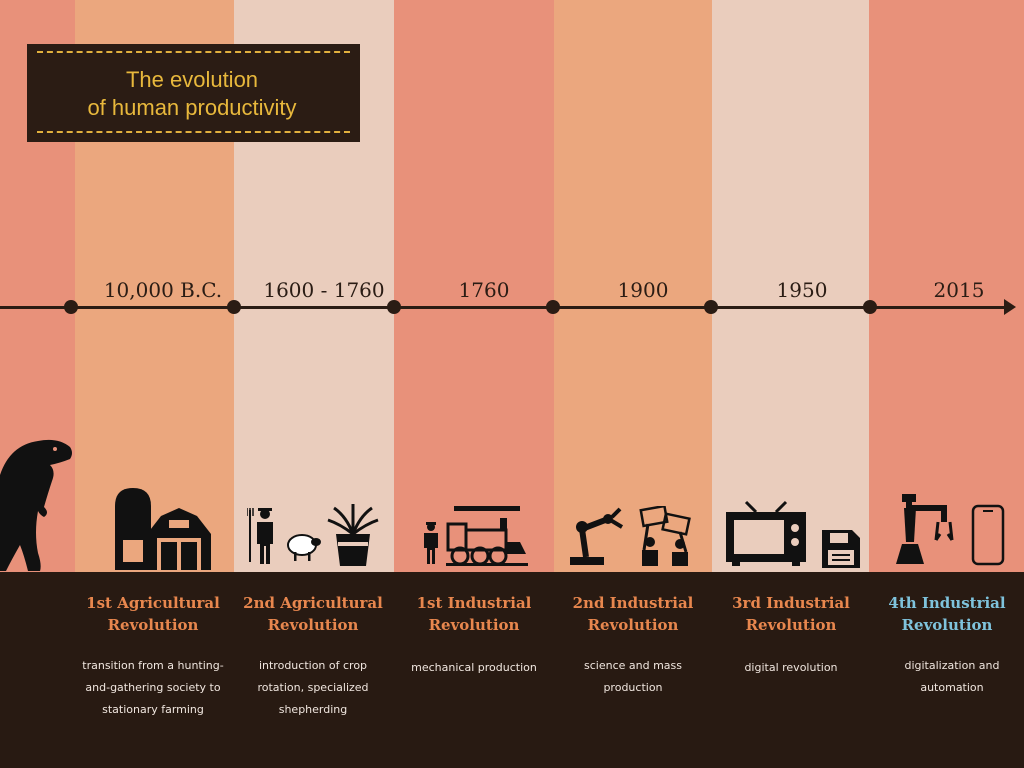 The width and height of the screenshot is (1024, 768). What do you see at coordinates (504, 307) in the screenshot?
I see `timeline-axis` at bounding box center [504, 307].